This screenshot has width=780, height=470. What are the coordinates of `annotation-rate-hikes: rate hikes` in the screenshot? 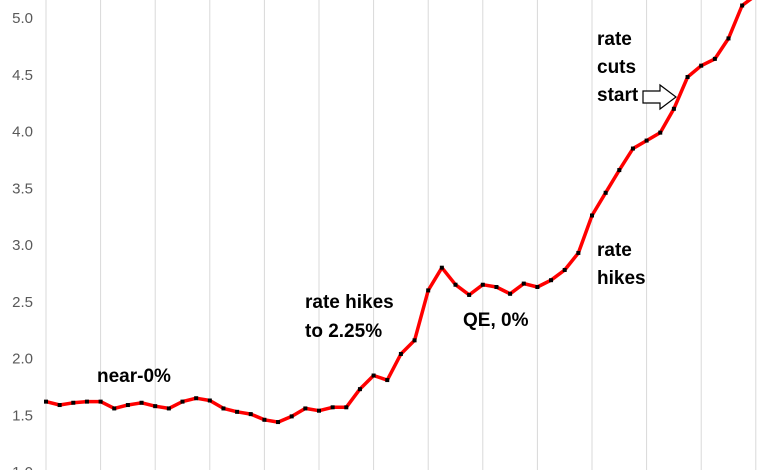 It's located at (621, 264).